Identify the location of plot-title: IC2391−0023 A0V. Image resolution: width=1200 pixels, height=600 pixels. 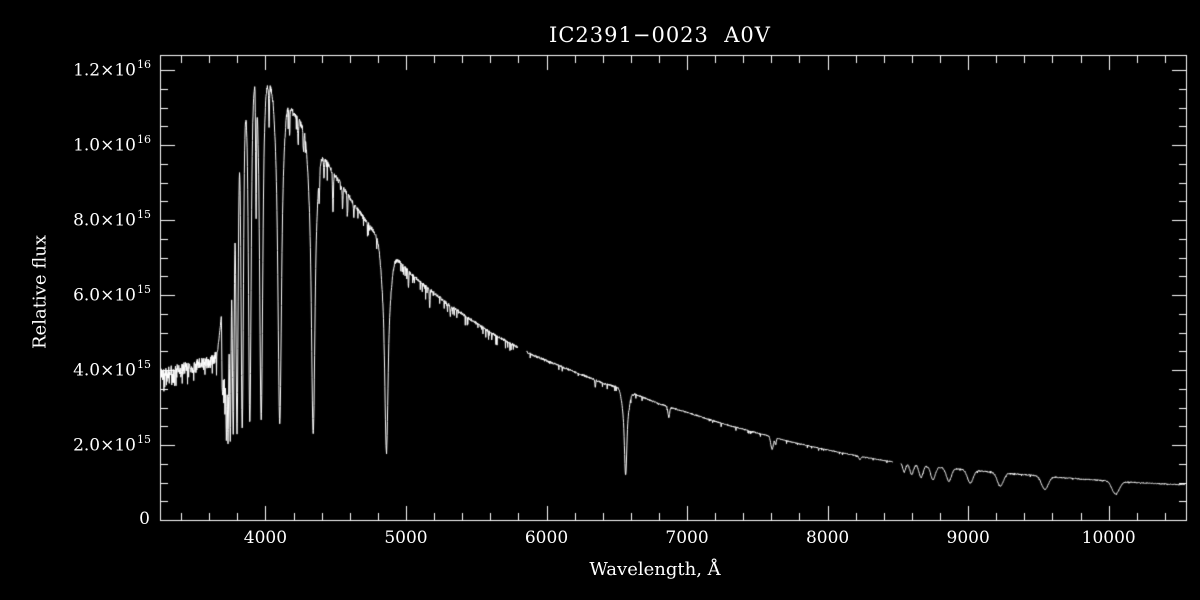
(660, 35).